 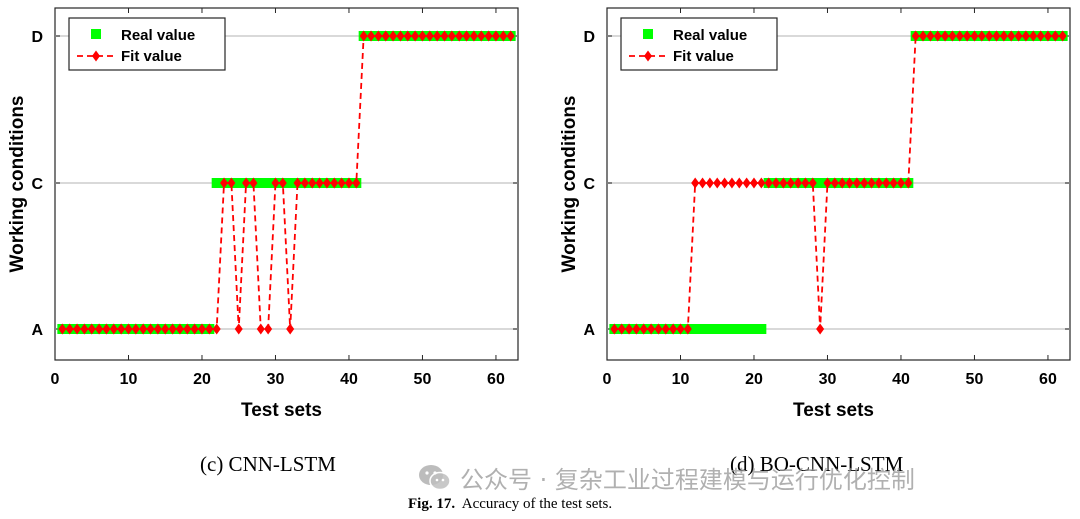 What do you see at coordinates (432, 504) in the screenshot?
I see `figure-label: Fig. 17.` at bounding box center [432, 504].